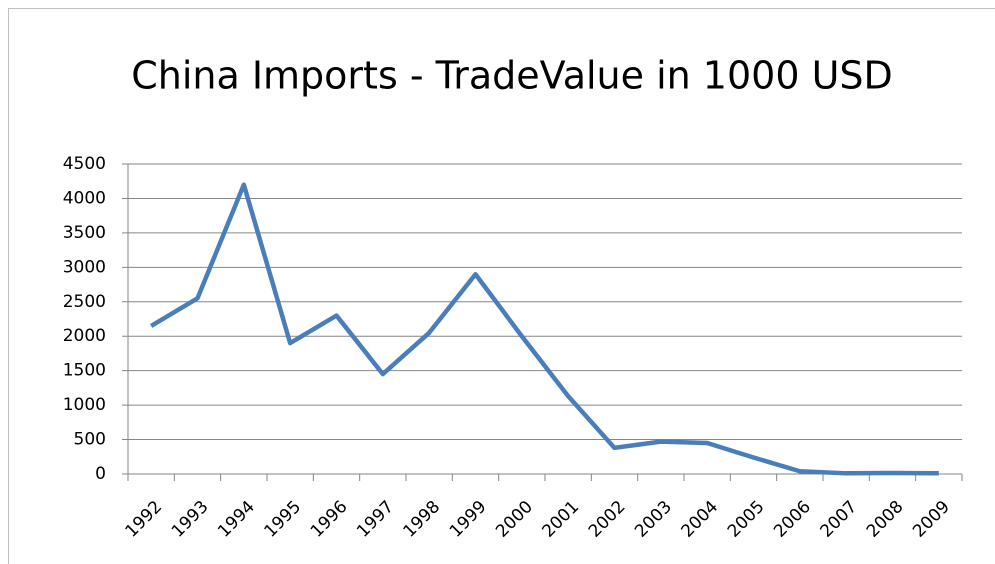 The height and width of the screenshot is (564, 995). I want to click on y-tick-label: 2500, so click(84, 302).